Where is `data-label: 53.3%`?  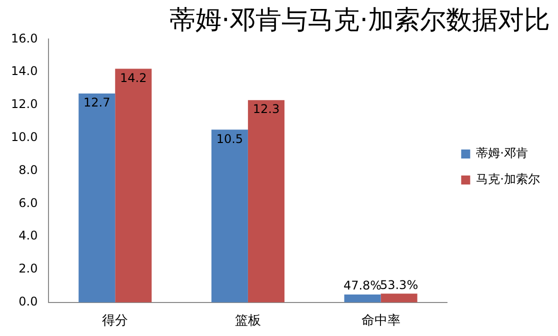 data-label: 53.3% is located at coordinates (399, 285).